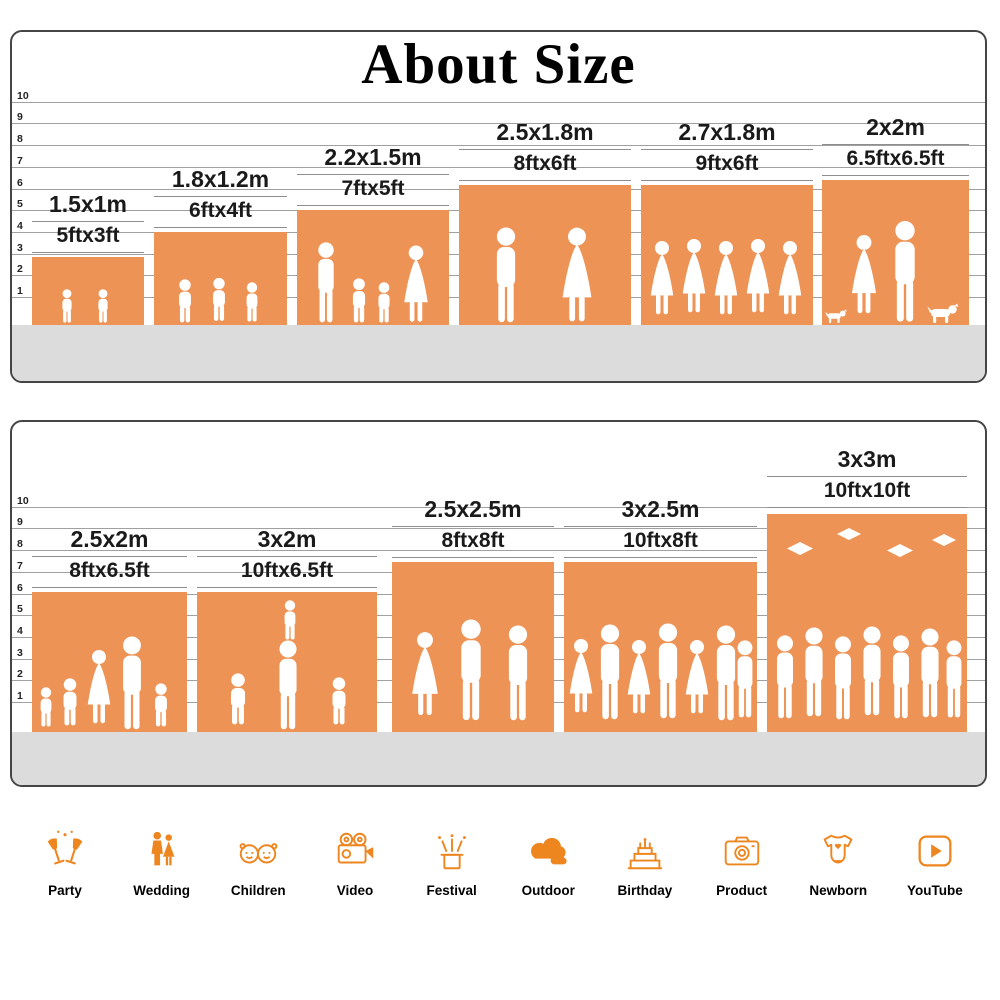 The width and height of the screenshot is (1000, 1000). I want to click on size-label: 2.7x1.8m 9ftx6ft, so click(727, 149).